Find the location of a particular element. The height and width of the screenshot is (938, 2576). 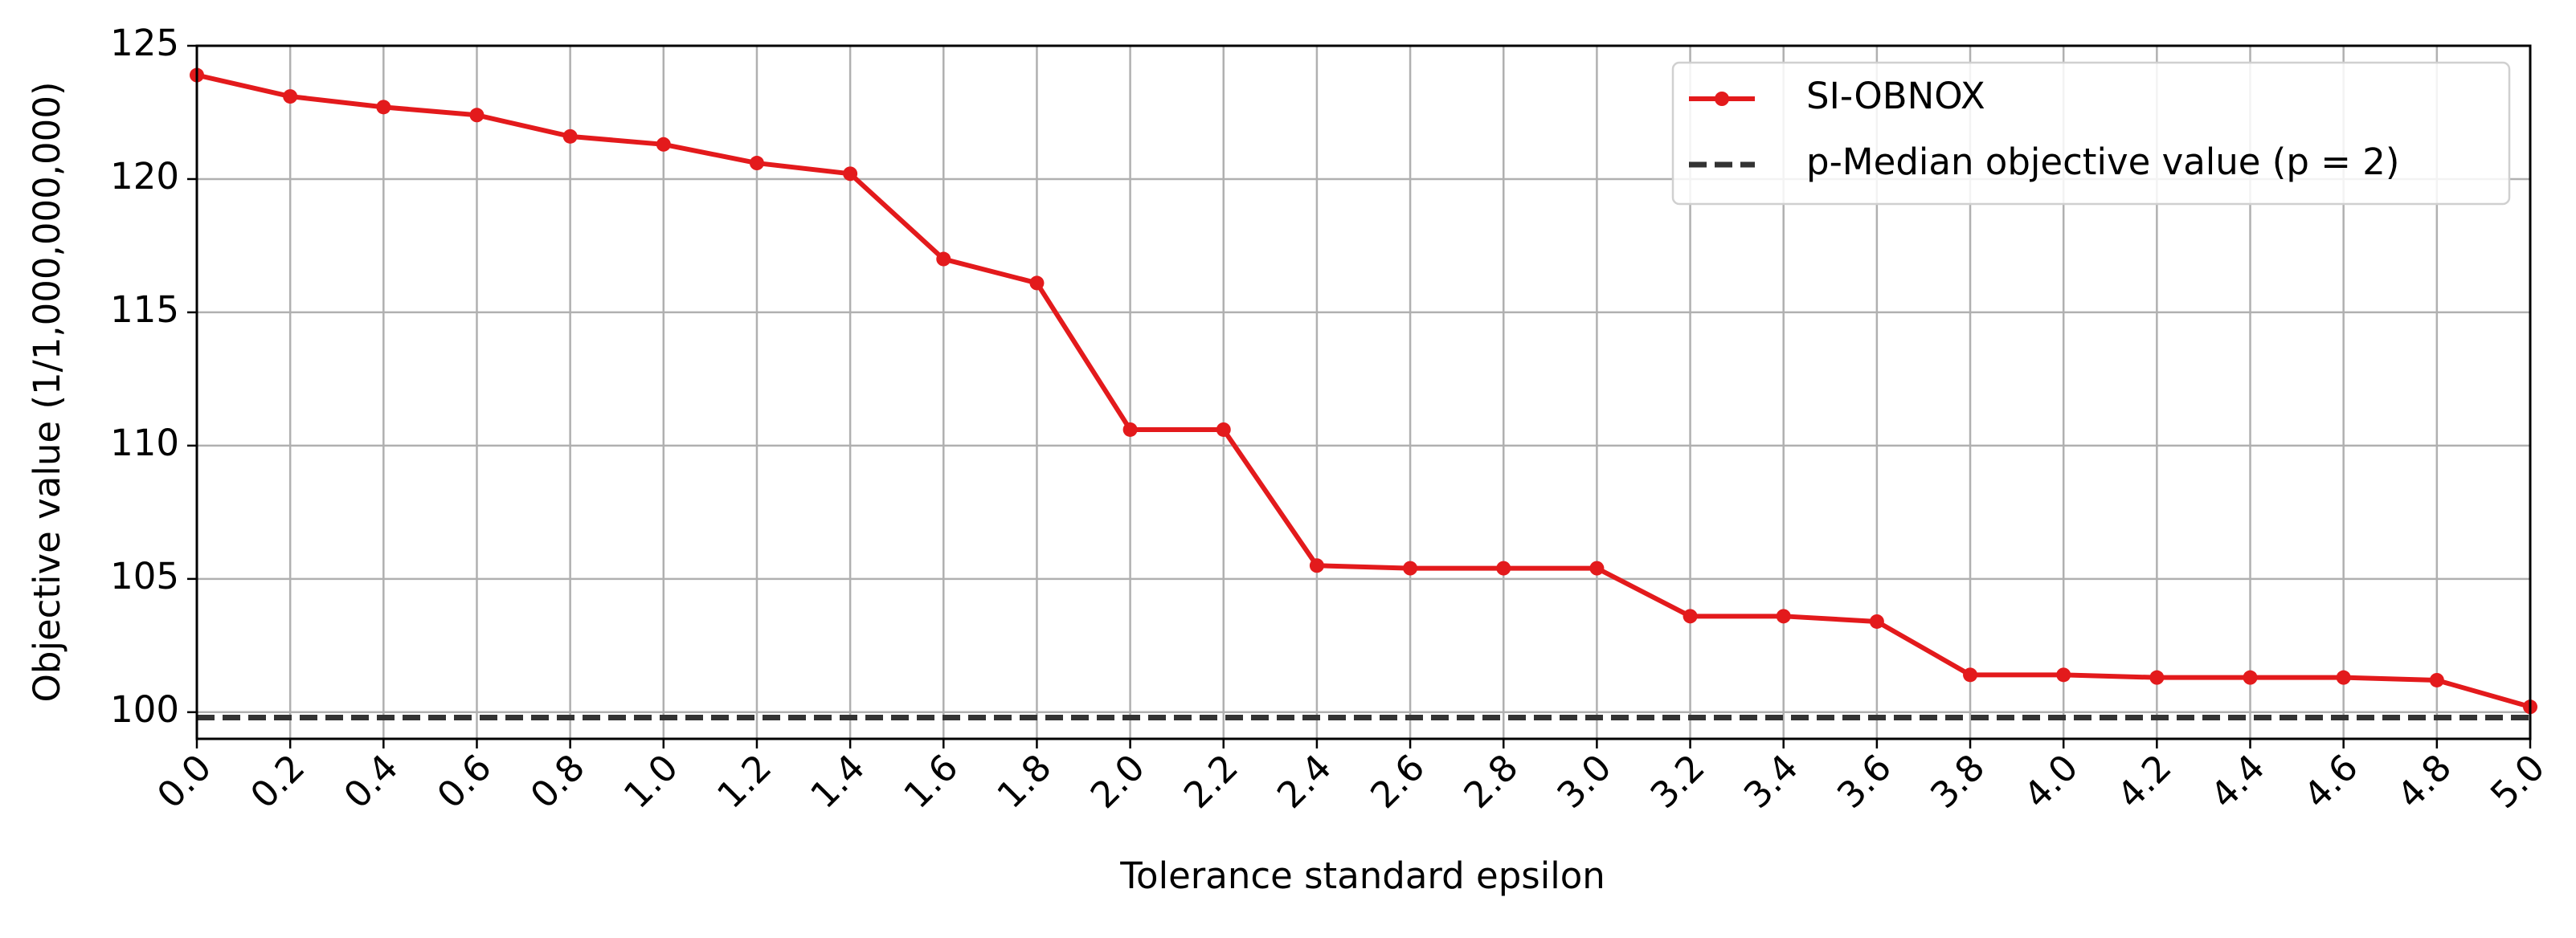

x-tick-label: 0.0 is located at coordinates (184, 782).